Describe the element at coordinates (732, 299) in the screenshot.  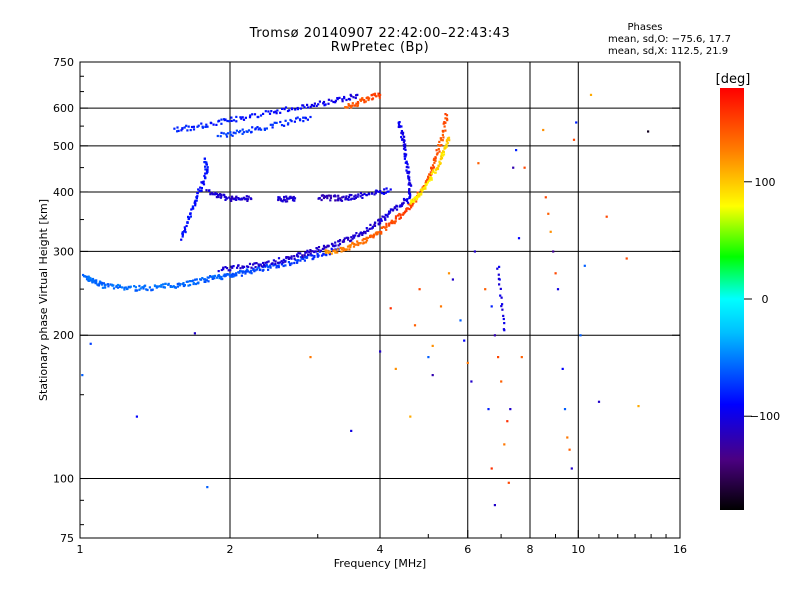
I see `colorbar` at that location.